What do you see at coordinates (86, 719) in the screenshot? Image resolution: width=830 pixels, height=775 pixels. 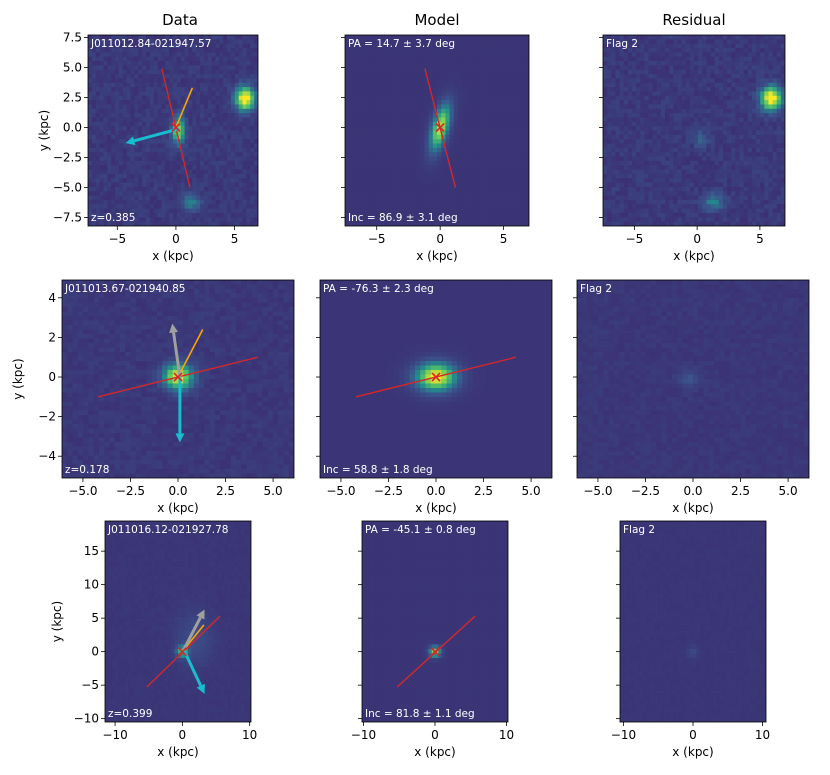 I see `y-tick-label: −10` at bounding box center [86, 719].